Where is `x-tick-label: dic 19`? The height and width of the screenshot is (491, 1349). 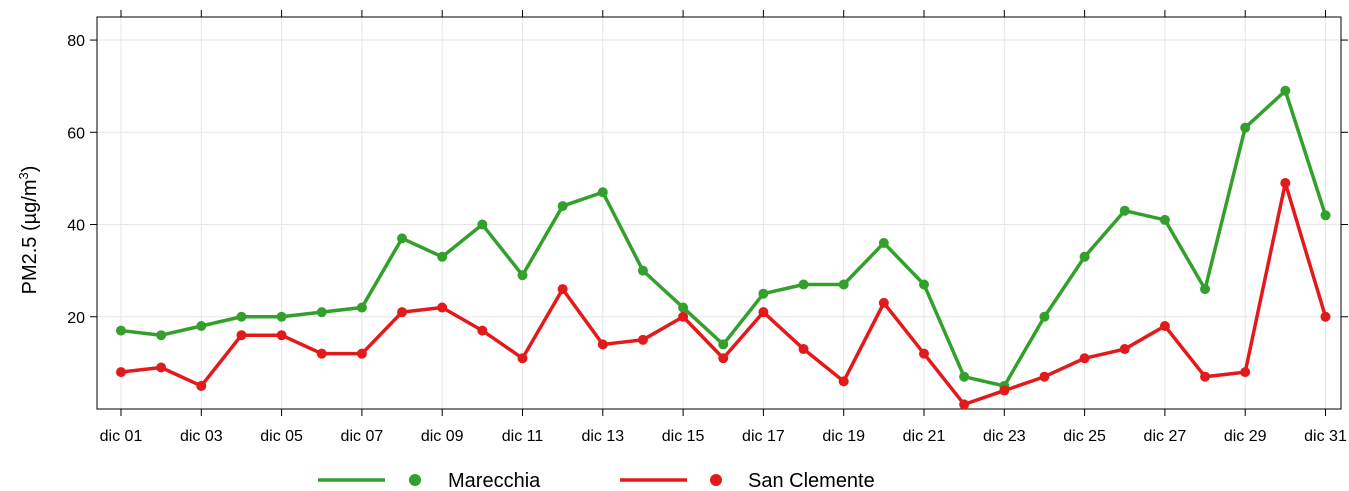 x-tick-label: dic 19 is located at coordinates (843, 436).